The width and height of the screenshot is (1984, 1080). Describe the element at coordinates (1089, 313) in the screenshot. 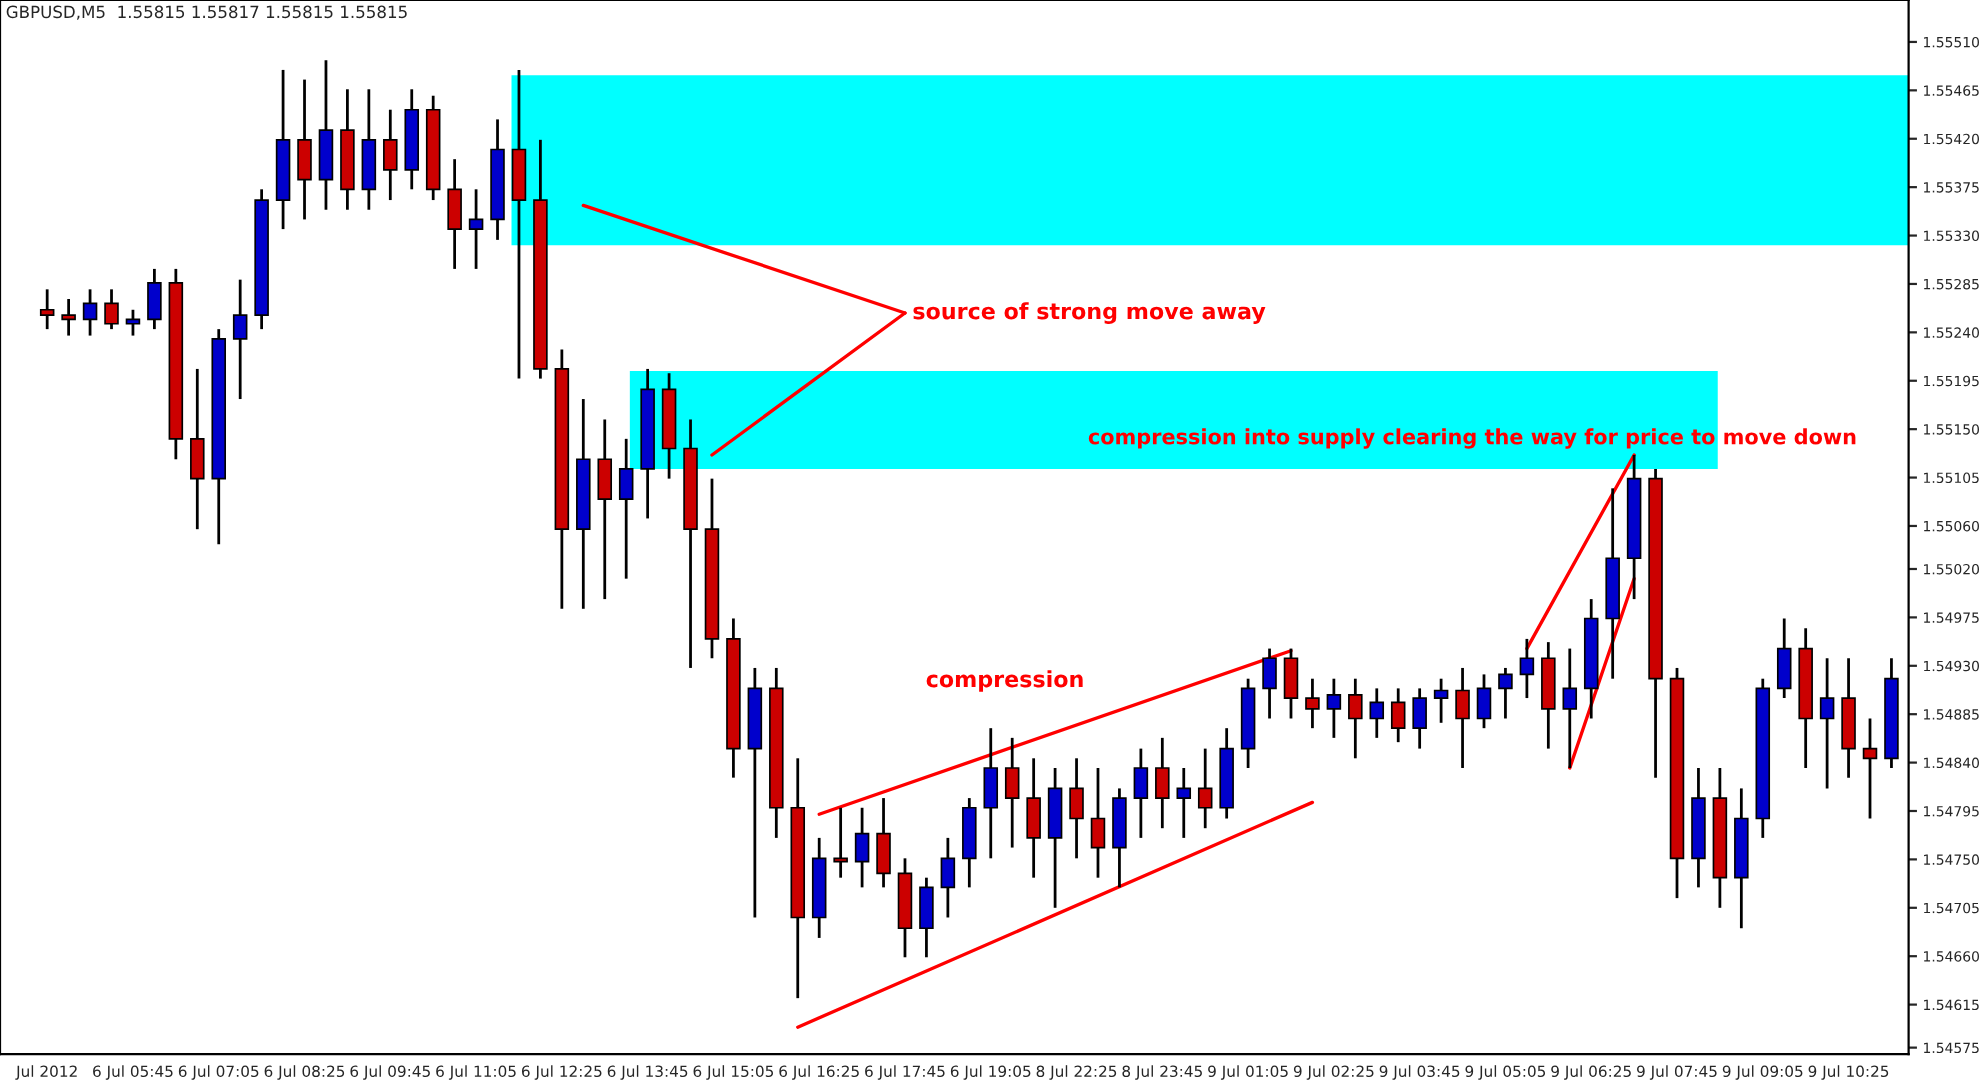

I see `annotation: source of strong move away` at that location.